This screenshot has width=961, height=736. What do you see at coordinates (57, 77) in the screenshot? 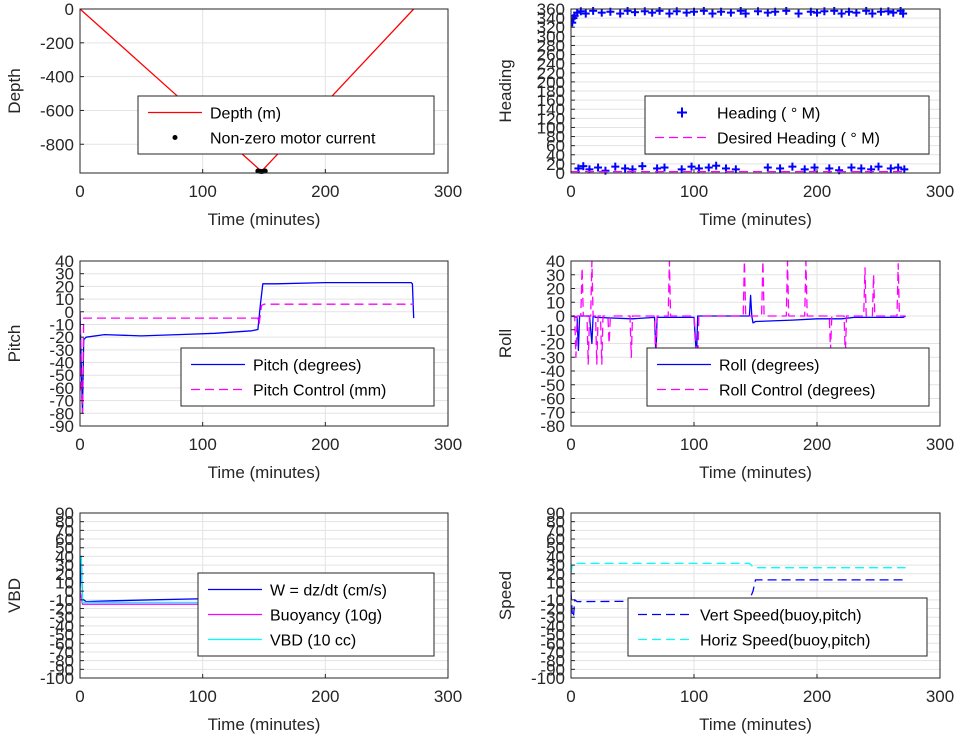
I see `y-tick-label: -400` at bounding box center [57, 77].